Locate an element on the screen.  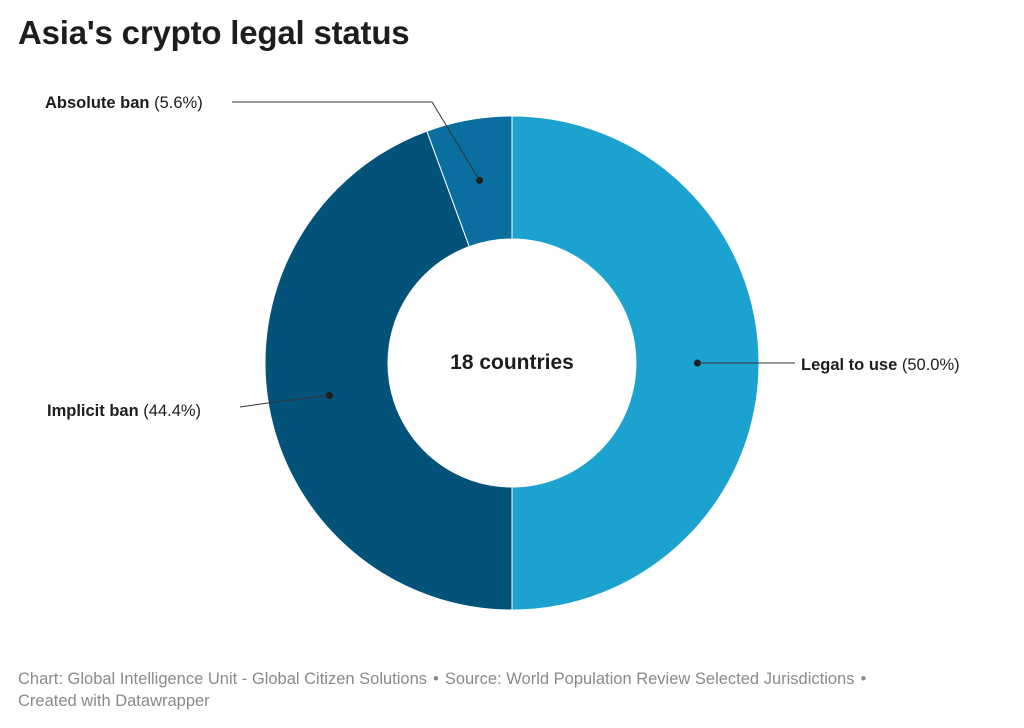
center-label: 18 countries is located at coordinates (512, 362).